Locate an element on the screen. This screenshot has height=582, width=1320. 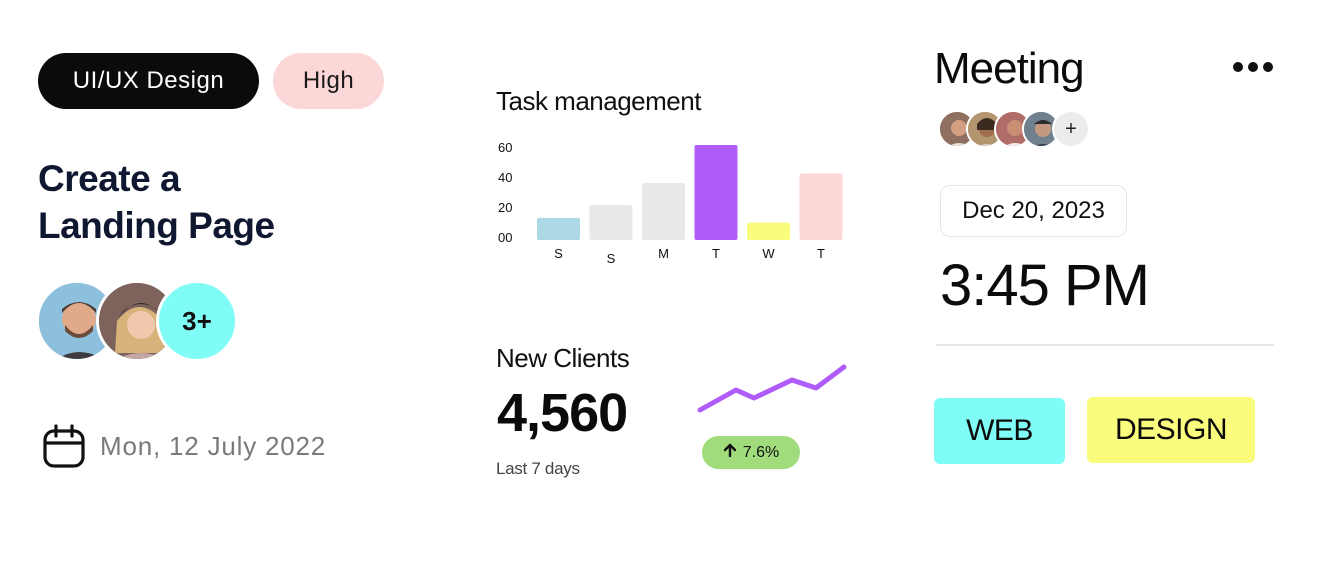
calendar-icon is located at coordinates (64, 446).